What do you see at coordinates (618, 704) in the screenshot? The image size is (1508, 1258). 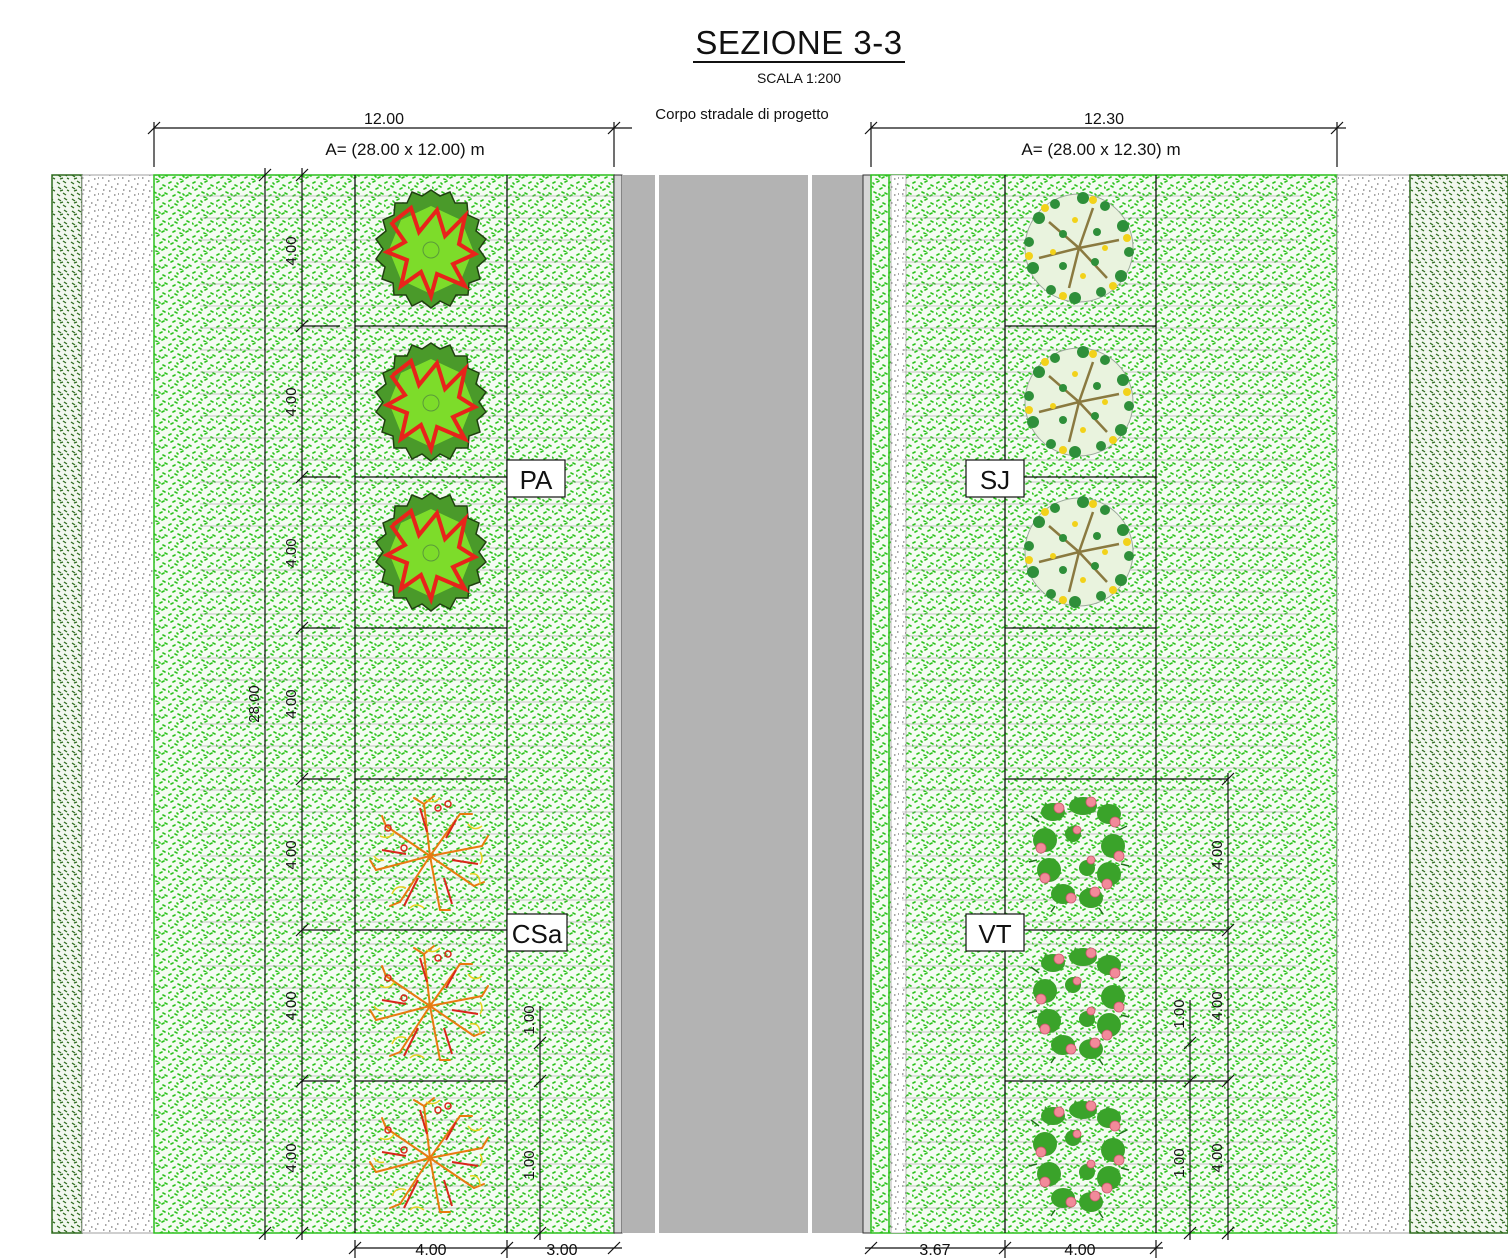 I see `road-curb-left` at bounding box center [618, 704].